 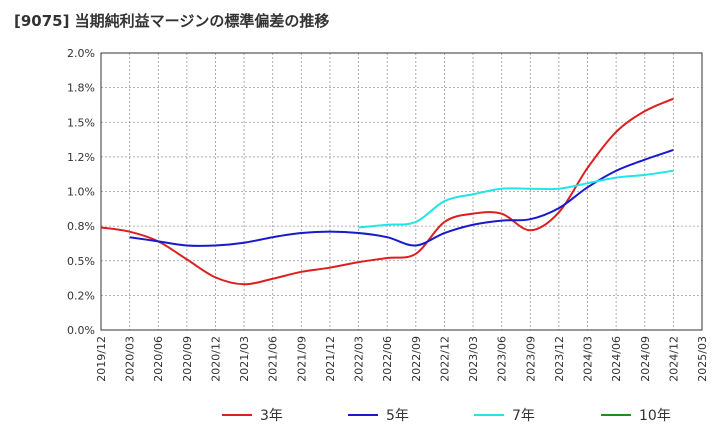 I want to click on x-tick-label: 2021/09, so click(x=301, y=359).